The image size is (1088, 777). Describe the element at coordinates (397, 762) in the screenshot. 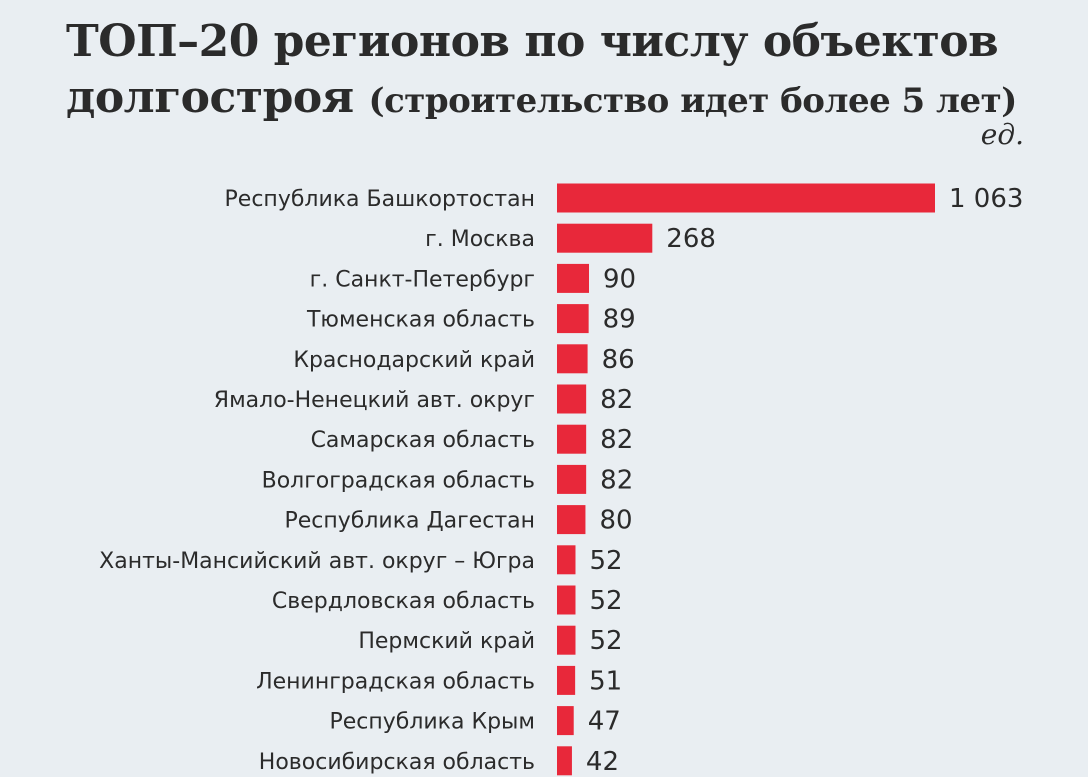

I see `category-label: Новосибирская область` at that location.